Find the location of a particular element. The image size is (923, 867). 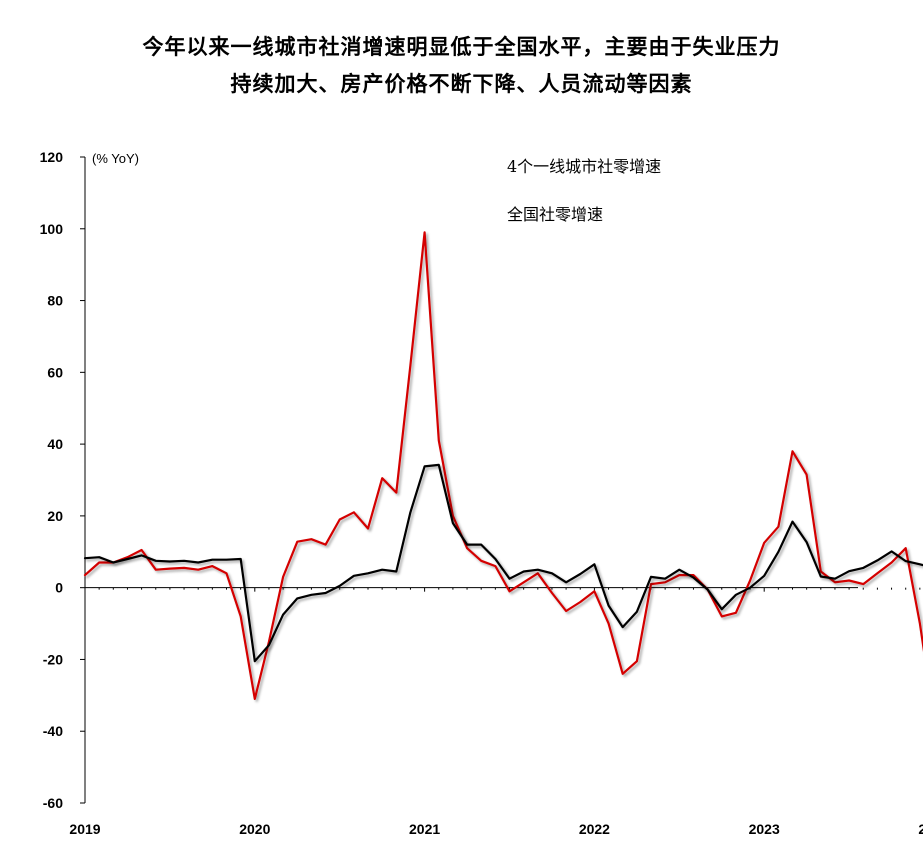

y-tick-label: 100 is located at coordinates (52, 229).